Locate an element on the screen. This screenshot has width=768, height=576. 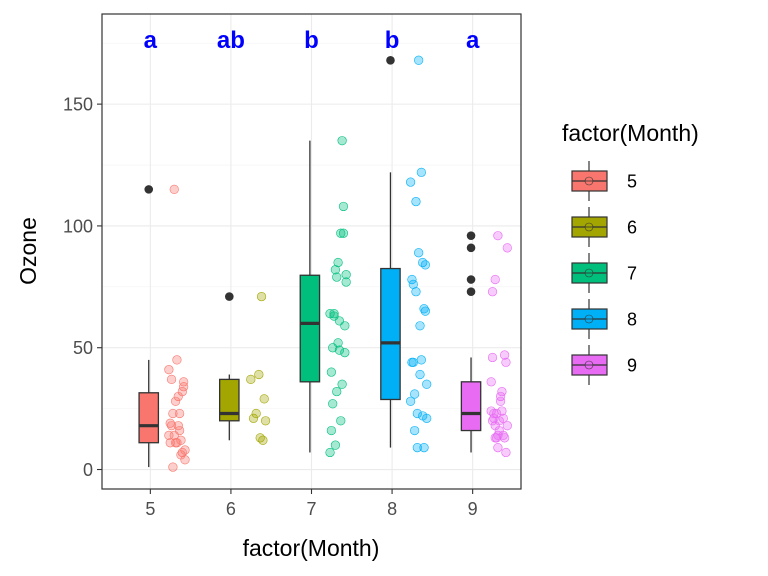
letter-month-7: b is located at coordinates (311, 40).